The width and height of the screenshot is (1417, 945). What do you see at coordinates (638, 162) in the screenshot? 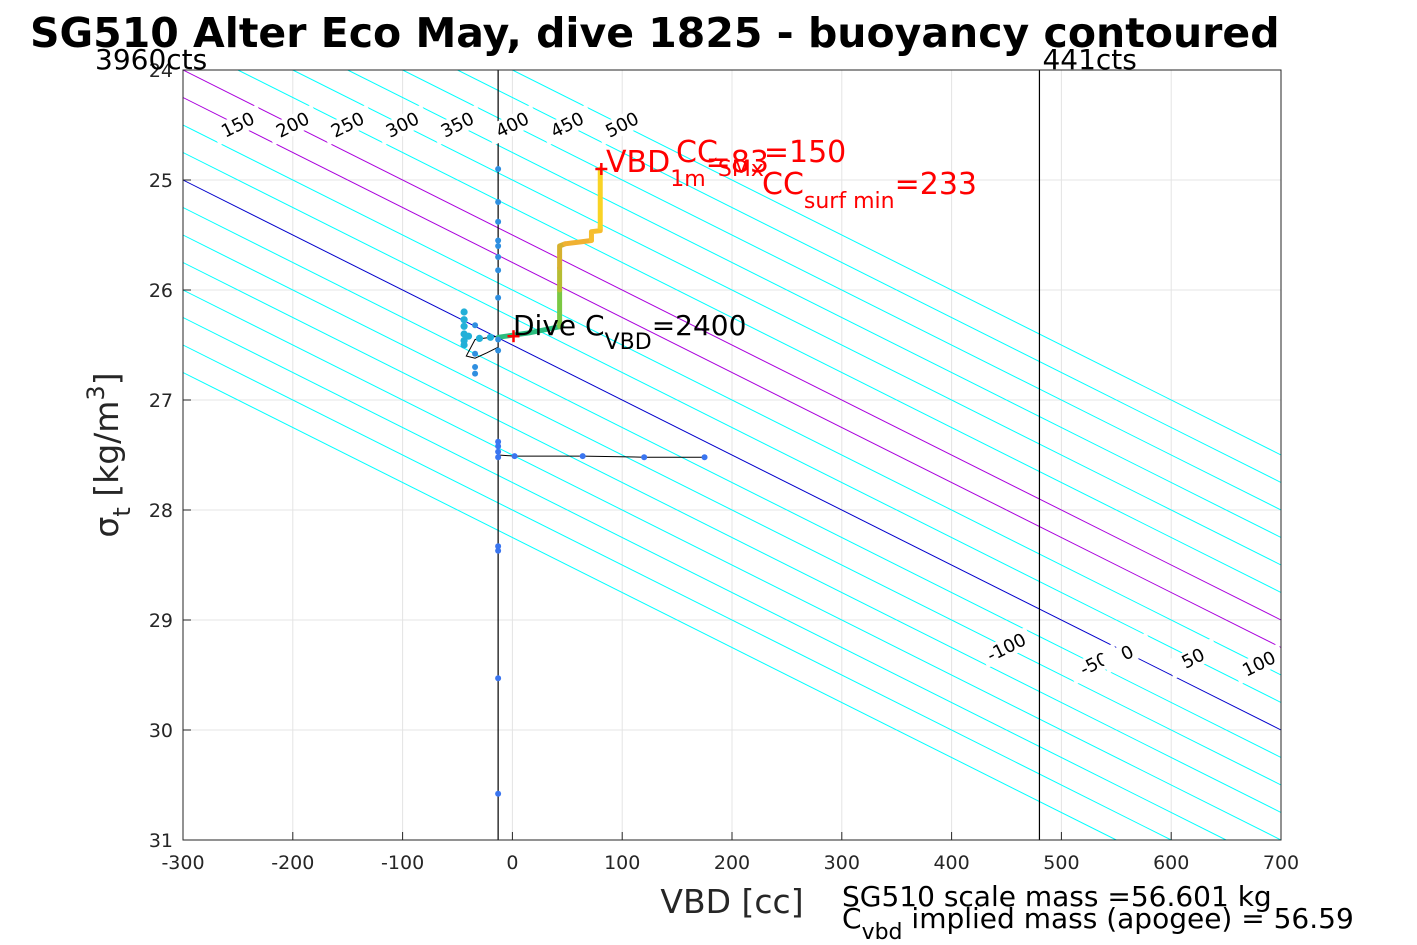
I see `vbd-1m-prefix: VBD` at bounding box center [638, 162].